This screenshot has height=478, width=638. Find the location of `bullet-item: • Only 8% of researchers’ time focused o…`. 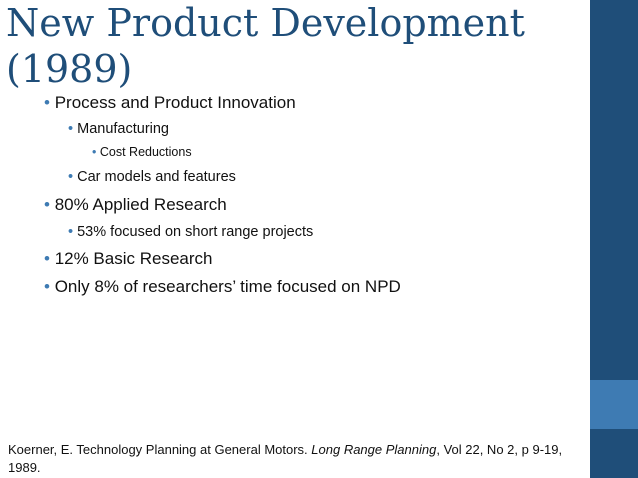

bullet-item: • Only 8% of researchers’ time focused o… is located at coordinates (222, 287).